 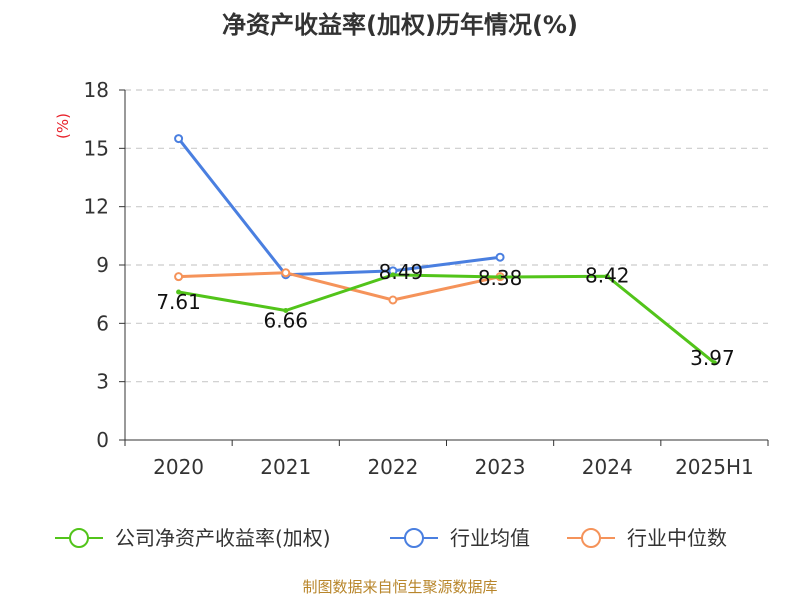 What do you see at coordinates (178, 467) in the screenshot?
I see `x-tick-label: 2020` at bounding box center [178, 467].